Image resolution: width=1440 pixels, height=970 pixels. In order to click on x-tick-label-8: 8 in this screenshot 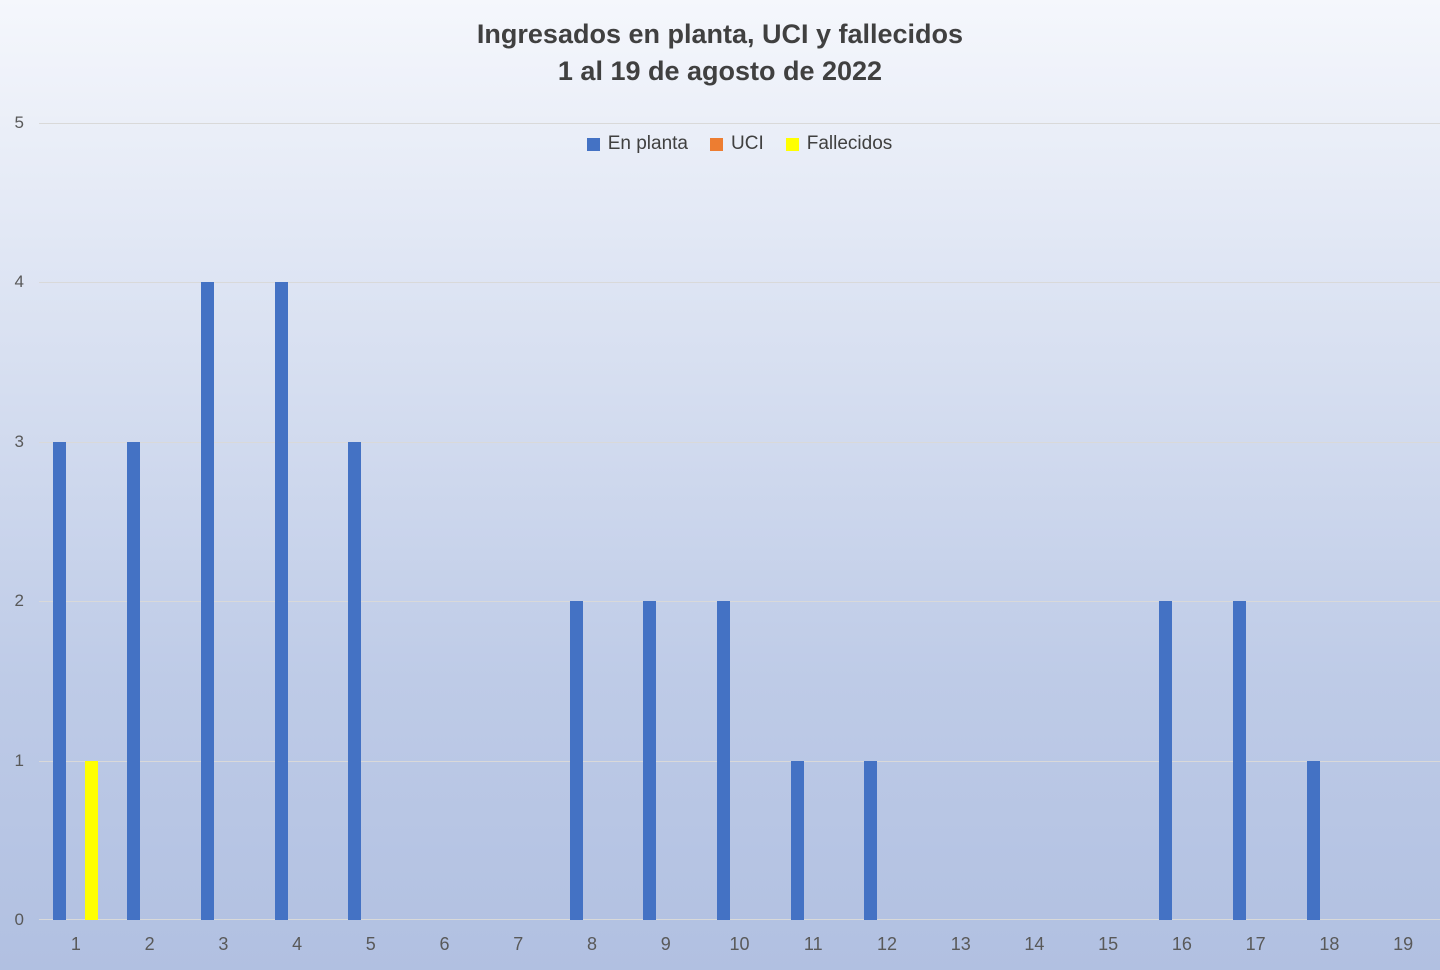, I will do `click(592, 944)`.